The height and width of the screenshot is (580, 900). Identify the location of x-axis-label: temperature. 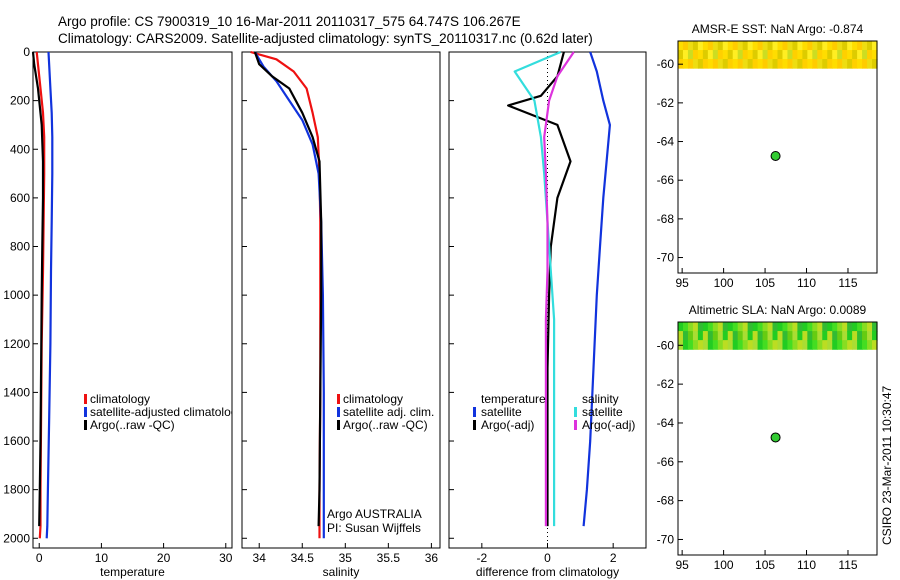
(132, 572).